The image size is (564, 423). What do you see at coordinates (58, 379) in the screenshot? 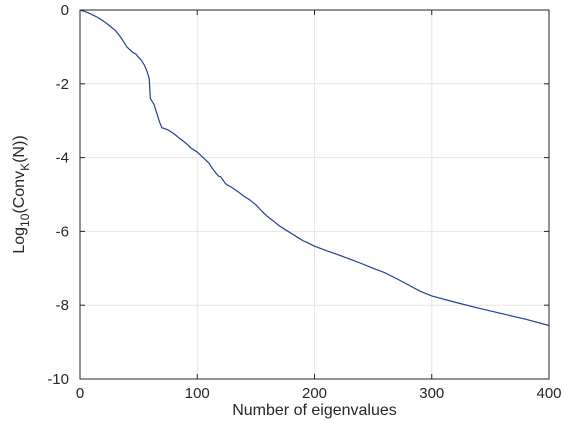
I see `y-tick-label: -10` at bounding box center [58, 379].